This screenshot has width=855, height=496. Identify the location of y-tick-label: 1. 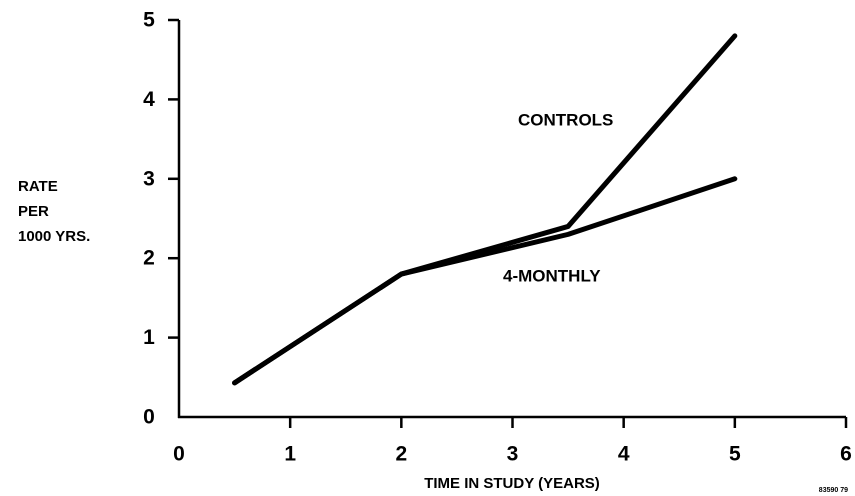
(149, 337).